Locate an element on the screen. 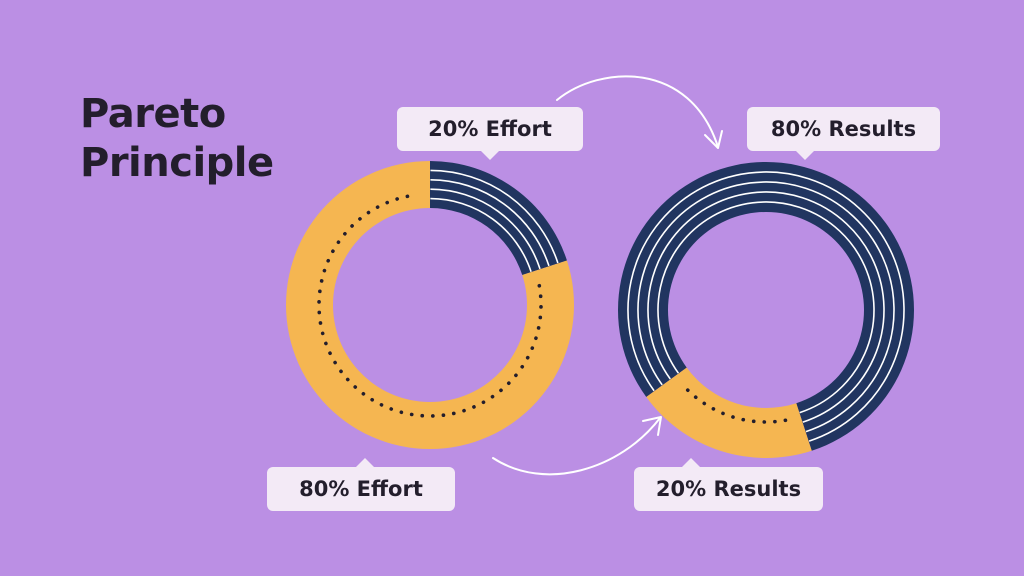 The width and height of the screenshot is (1024, 576). donut-1-slice-2-dots is located at coordinates (735, 405).